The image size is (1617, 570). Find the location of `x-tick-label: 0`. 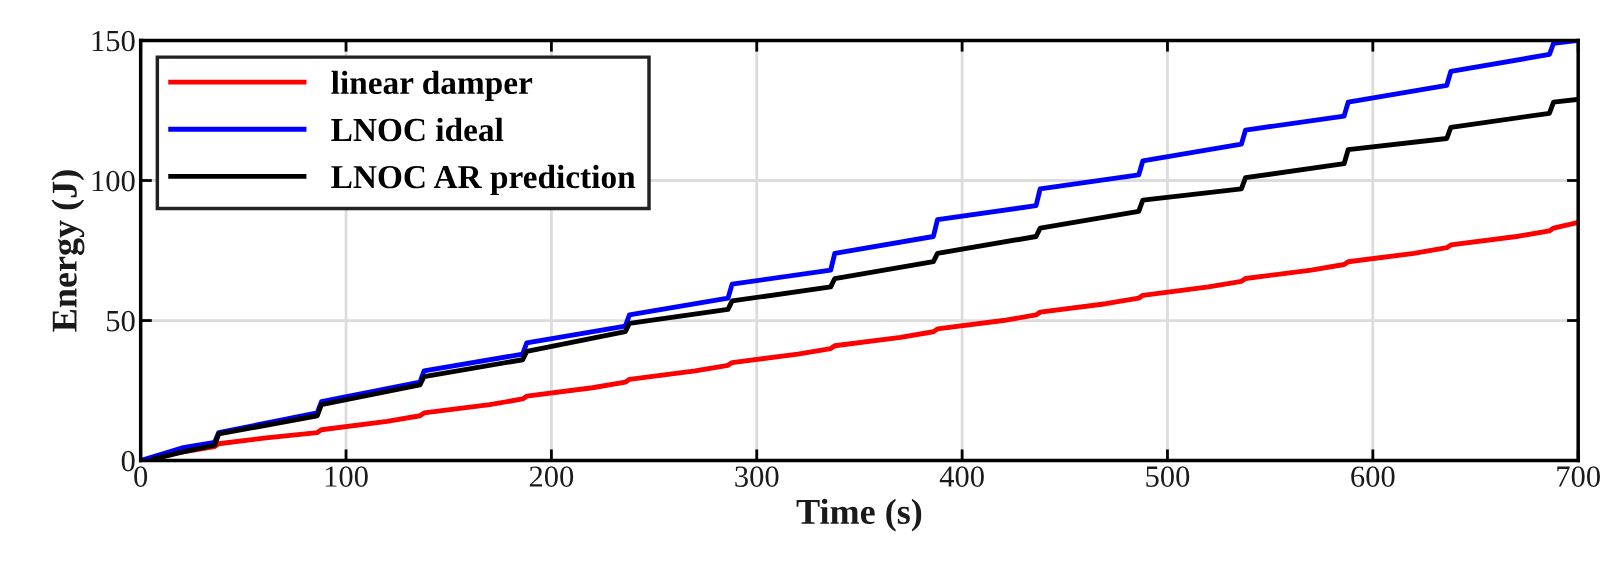

x-tick-label: 0 is located at coordinates (141, 476).